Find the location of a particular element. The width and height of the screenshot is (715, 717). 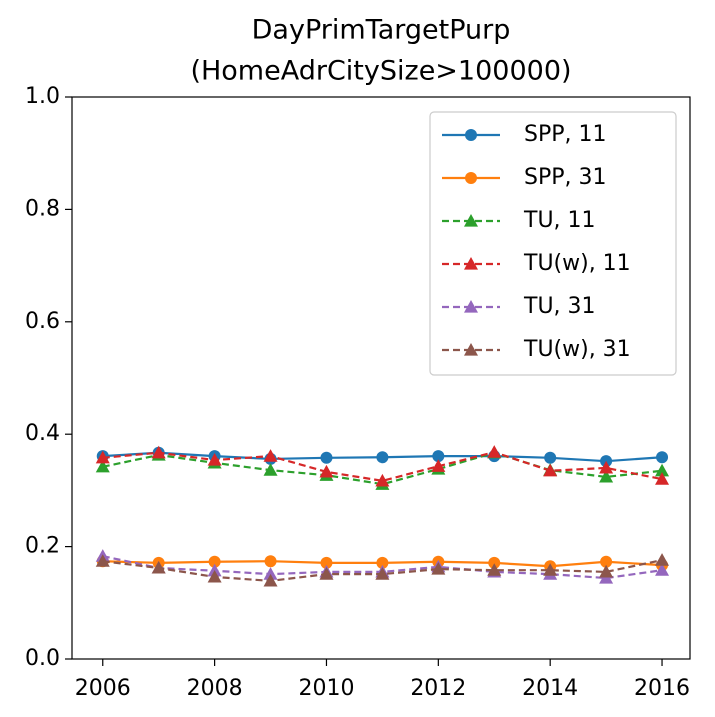

y-tick-label: 1.0 is located at coordinates (42, 96).